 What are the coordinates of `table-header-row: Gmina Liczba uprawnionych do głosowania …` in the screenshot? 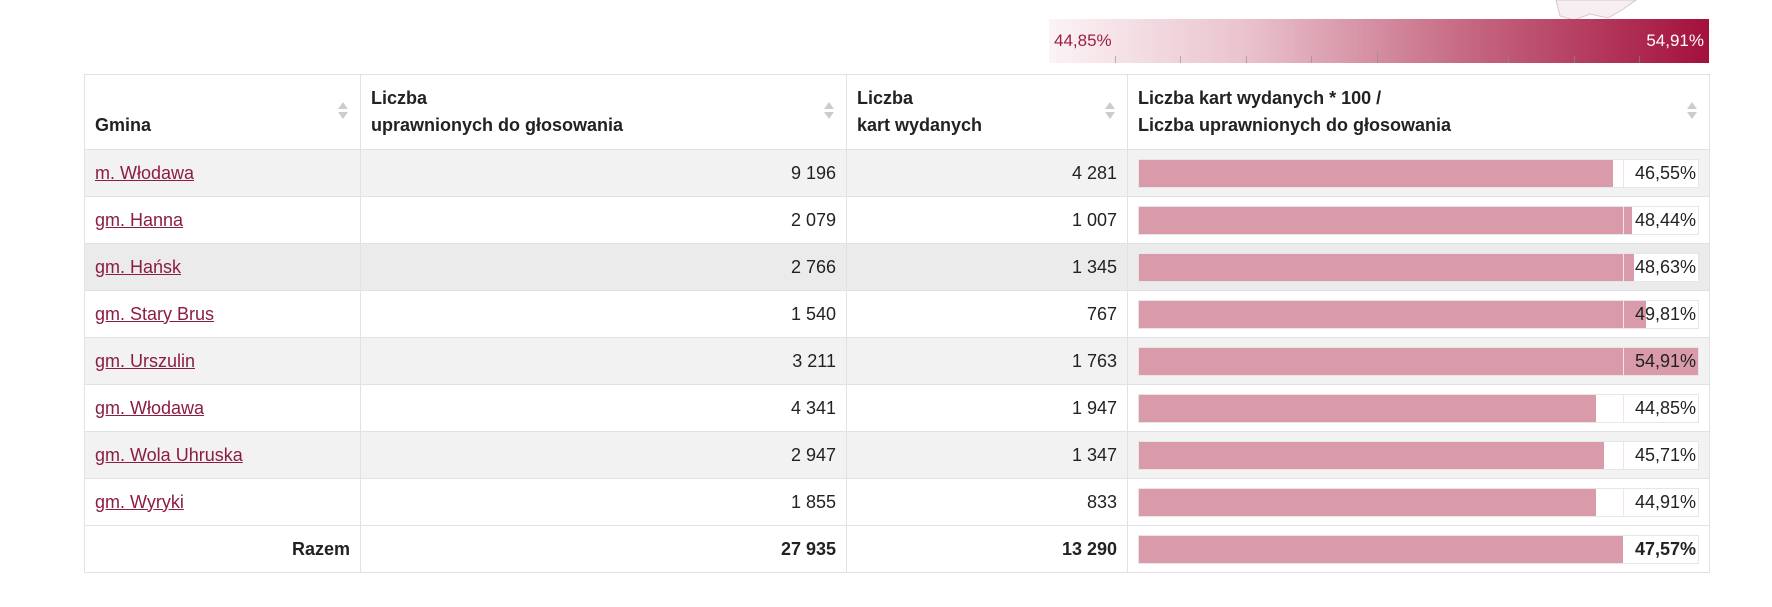 It's located at (897, 112).